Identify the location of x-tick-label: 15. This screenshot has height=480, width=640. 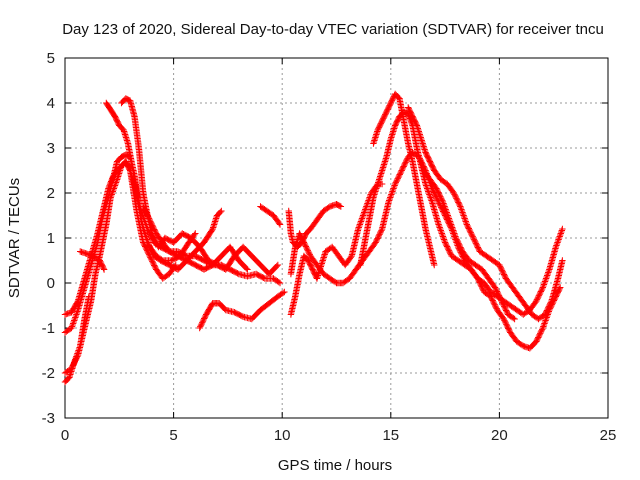
(390, 435).